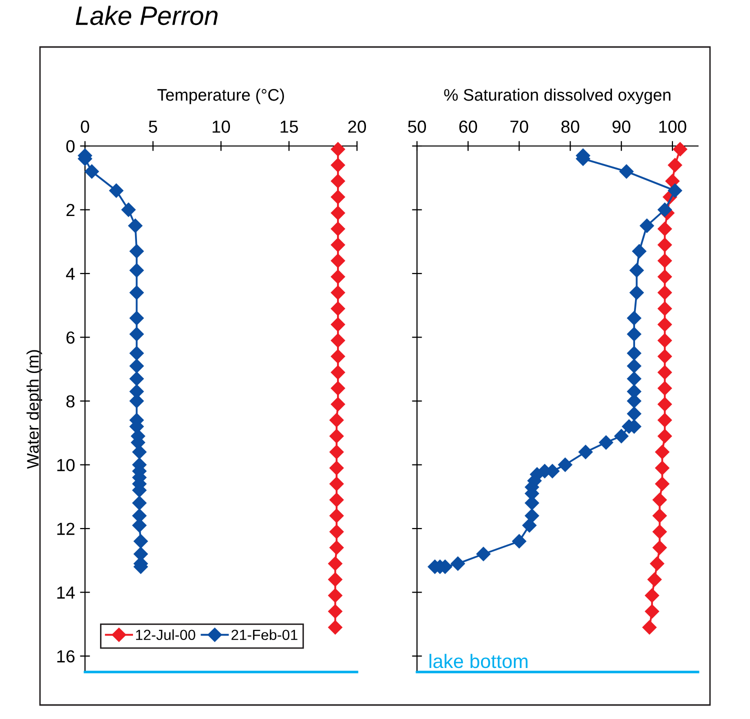 The width and height of the screenshot is (750, 719). Describe the element at coordinates (65, 528) in the screenshot. I see `y-tick-label: 12` at that location.